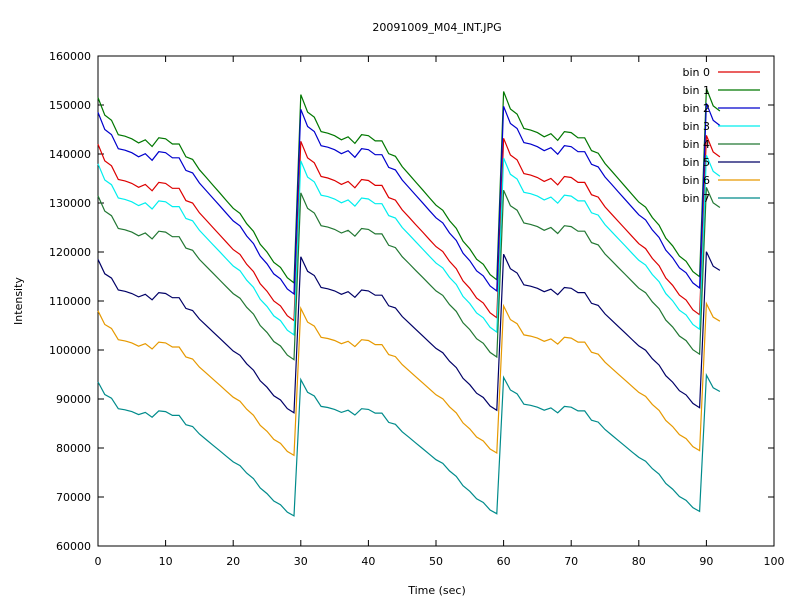  What do you see at coordinates (696, 162) in the screenshot?
I see `legend-label: bin 5` at bounding box center [696, 162].